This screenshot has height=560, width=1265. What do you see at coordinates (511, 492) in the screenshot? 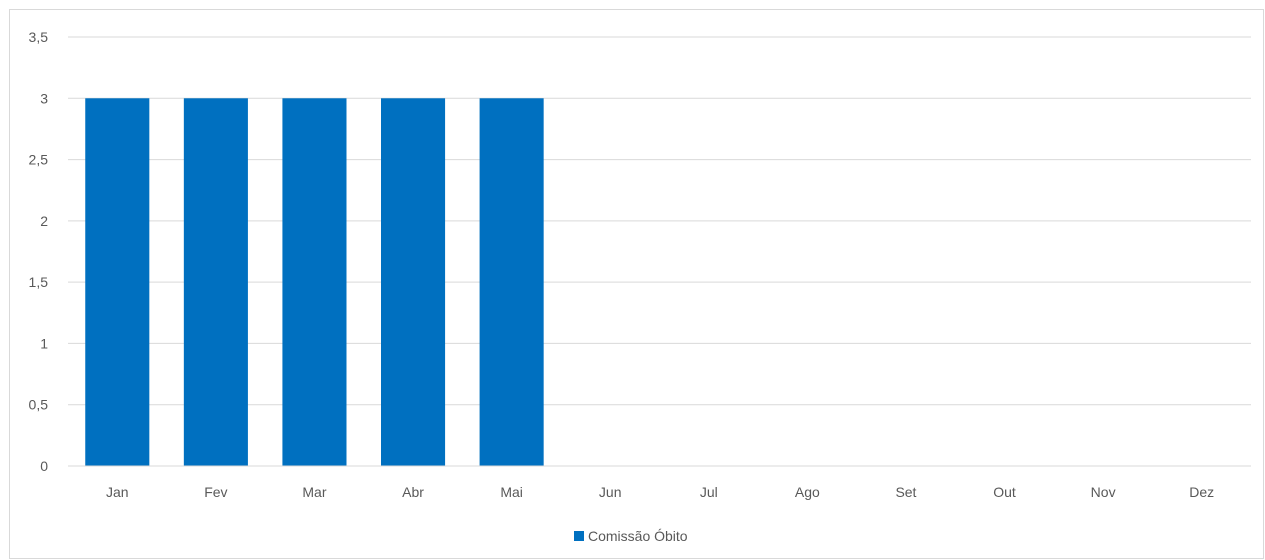
I see `x-tick-label: Mai` at bounding box center [511, 492].